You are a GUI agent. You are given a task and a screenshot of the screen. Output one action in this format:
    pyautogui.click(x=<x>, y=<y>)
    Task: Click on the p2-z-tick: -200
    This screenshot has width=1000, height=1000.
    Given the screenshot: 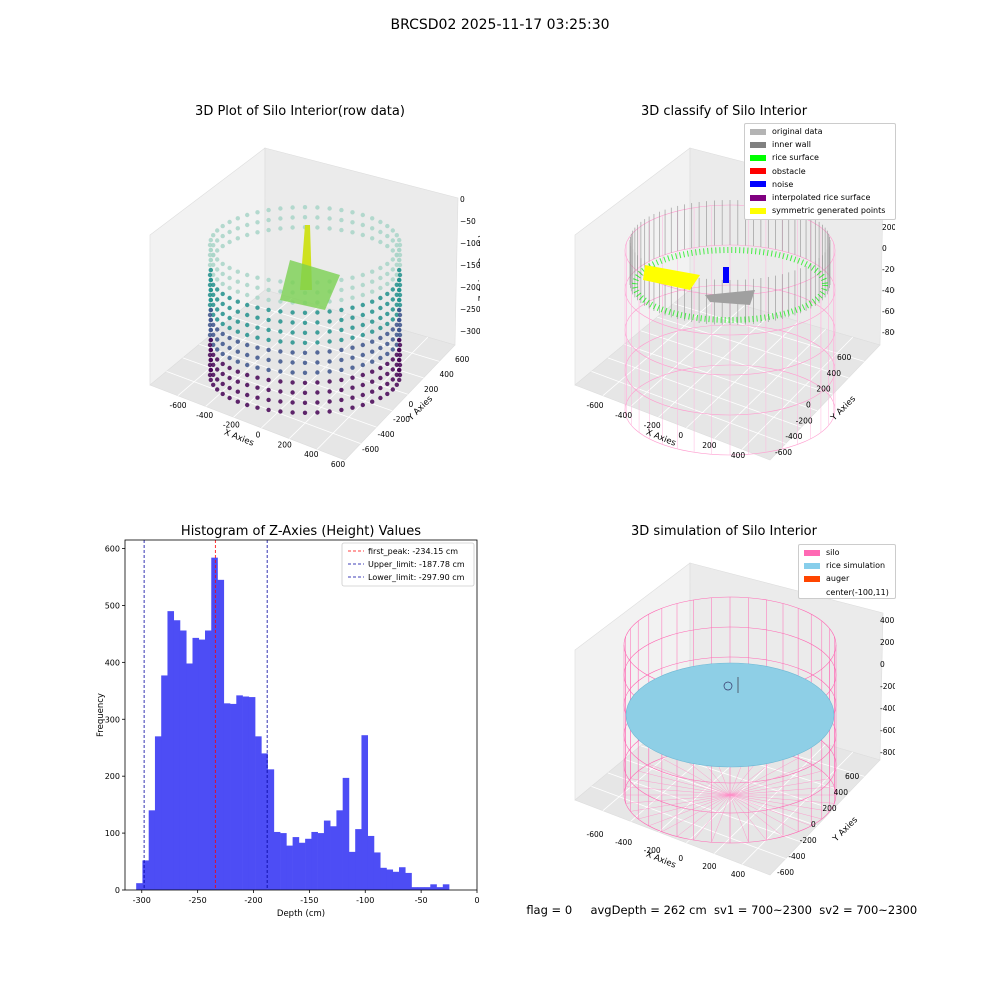 What is the action you would take?
    pyautogui.click(x=888, y=269)
    